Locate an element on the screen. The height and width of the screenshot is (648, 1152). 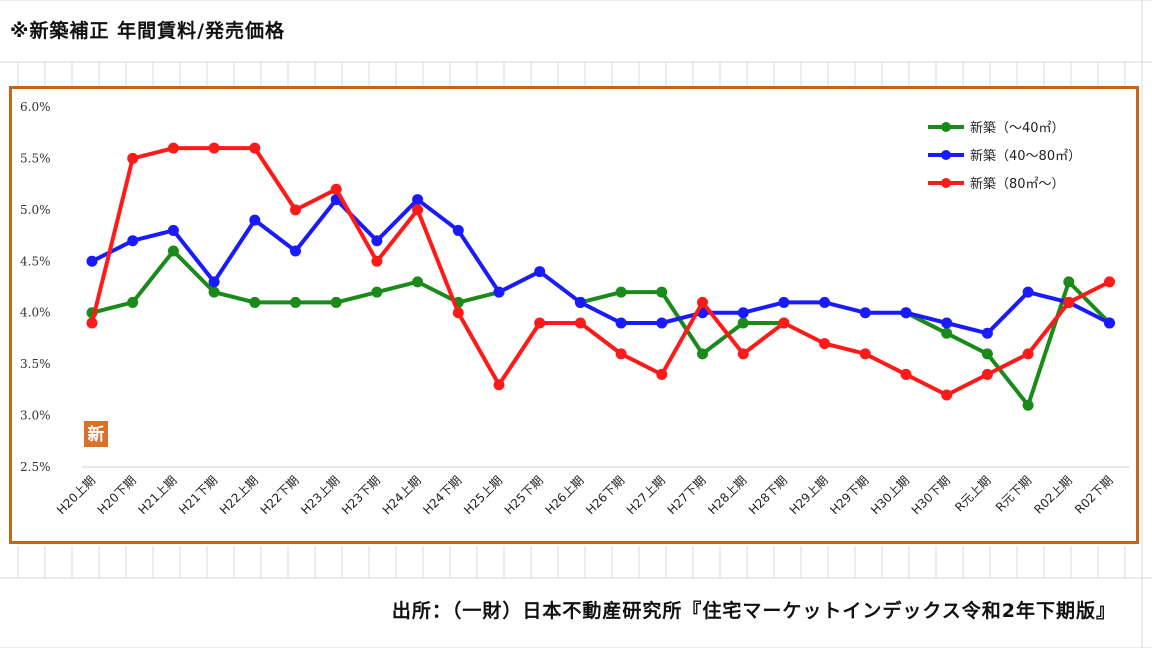
x-tick-label: H23上期 is located at coordinates (320, 495).